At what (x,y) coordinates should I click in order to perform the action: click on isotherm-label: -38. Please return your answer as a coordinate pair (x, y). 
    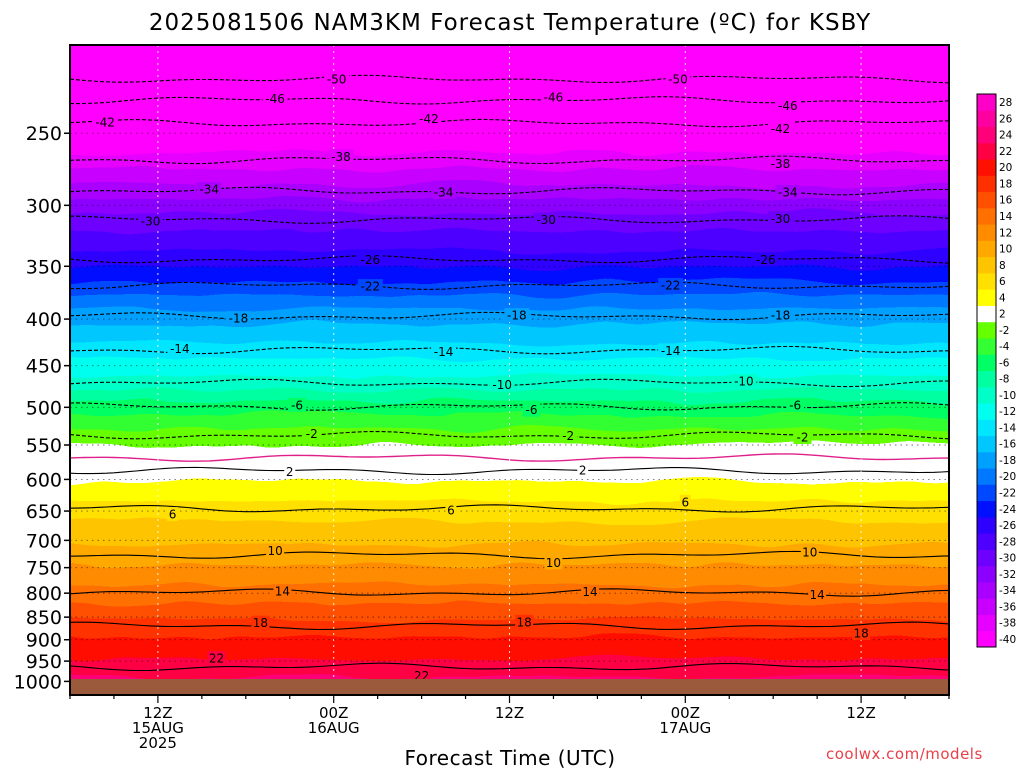
    Looking at the image, I should click on (341, 157).